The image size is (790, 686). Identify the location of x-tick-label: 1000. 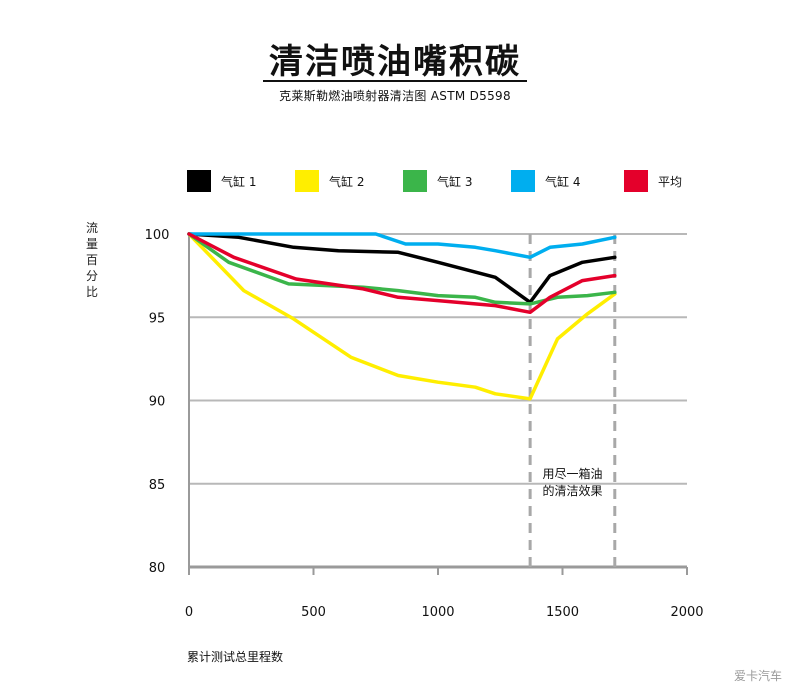
(437, 612).